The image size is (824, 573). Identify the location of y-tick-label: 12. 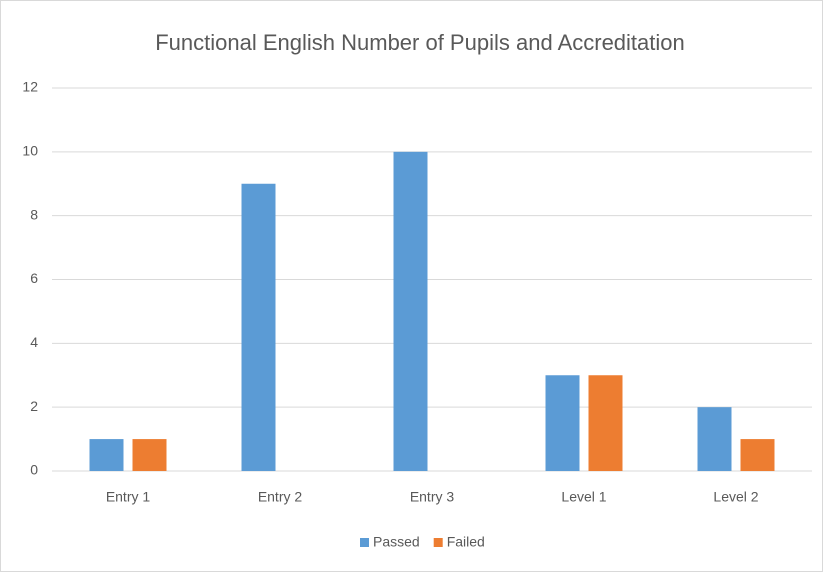
(30, 87).